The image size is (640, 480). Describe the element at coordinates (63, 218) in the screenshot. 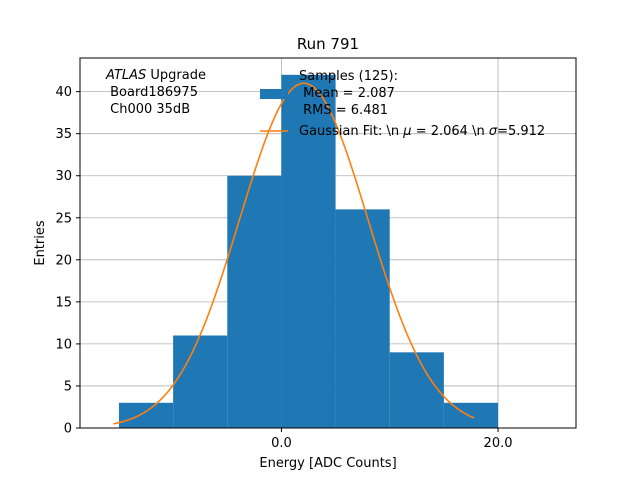

I see `y-tick-label-5: 25` at that location.